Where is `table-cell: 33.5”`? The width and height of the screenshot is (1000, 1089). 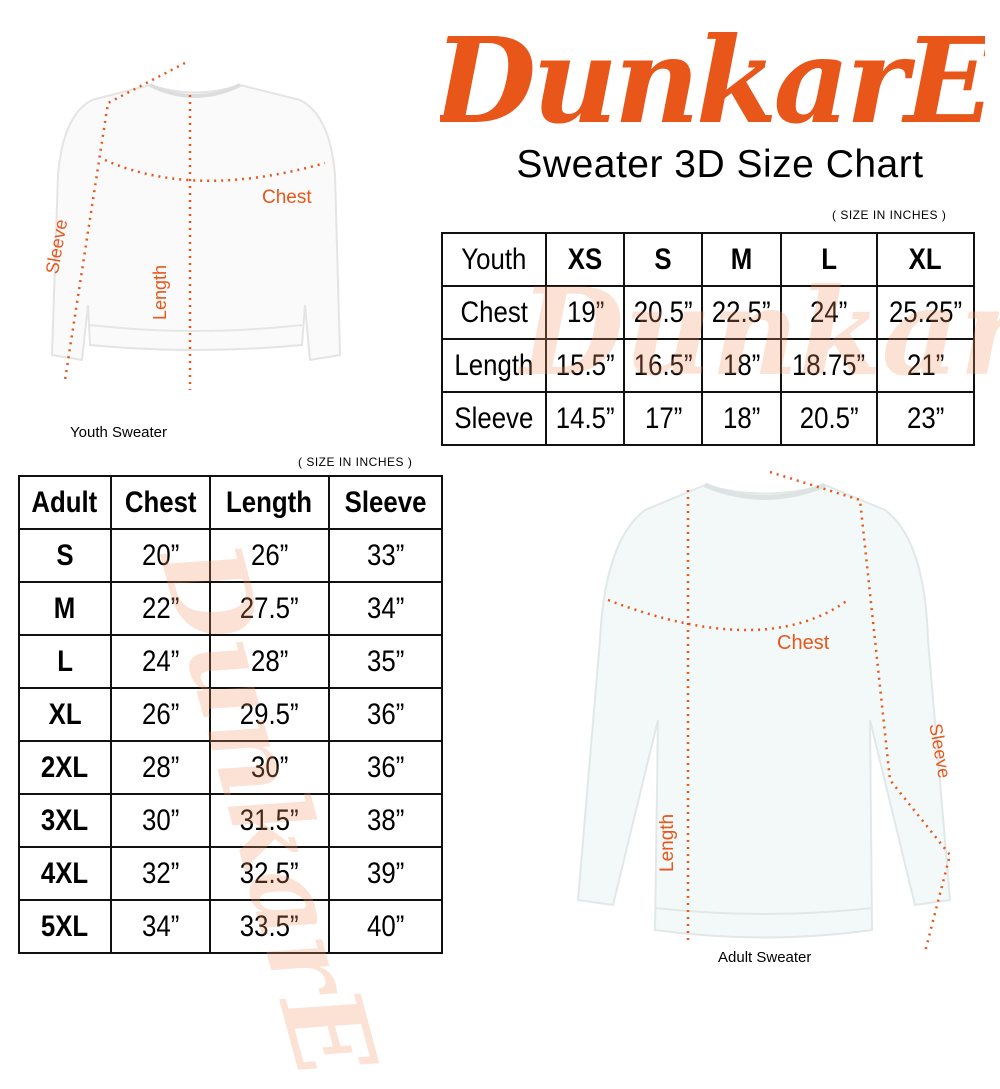
table-cell: 33.5” is located at coordinates (269, 926).